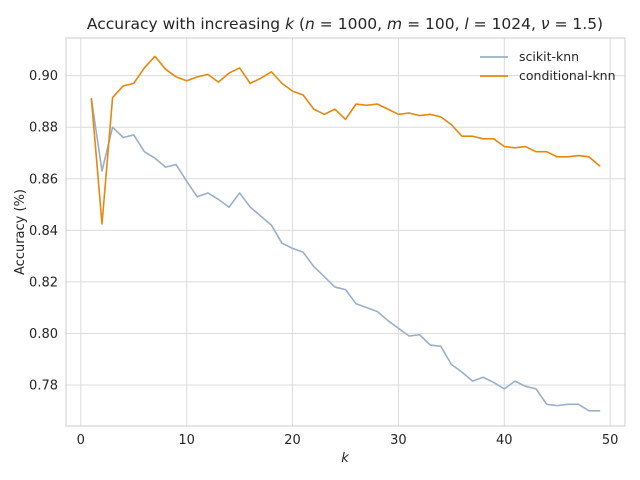  I want to click on y-tick-label: 0.80, so click(43, 334).